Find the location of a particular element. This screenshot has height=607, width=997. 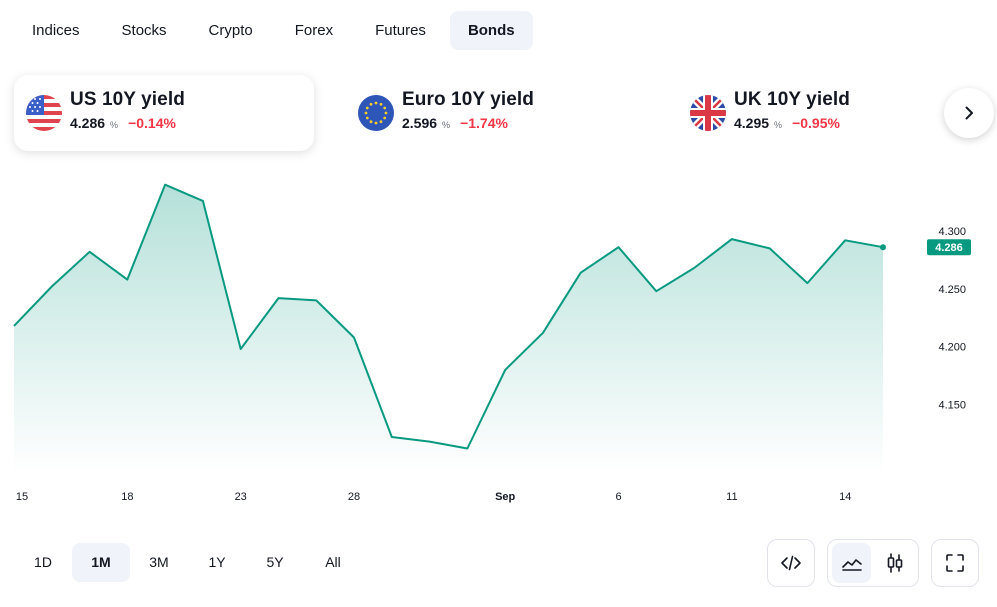

ticker-change: −0.95% is located at coordinates (816, 123).